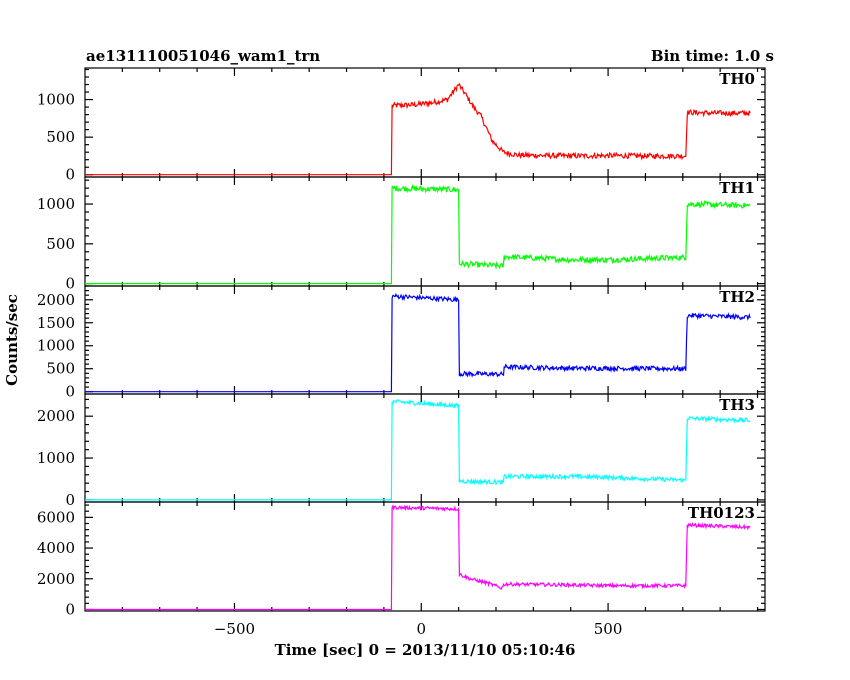  What do you see at coordinates (737, 79) in the screenshot?
I see `panel-label: TH0` at bounding box center [737, 79].